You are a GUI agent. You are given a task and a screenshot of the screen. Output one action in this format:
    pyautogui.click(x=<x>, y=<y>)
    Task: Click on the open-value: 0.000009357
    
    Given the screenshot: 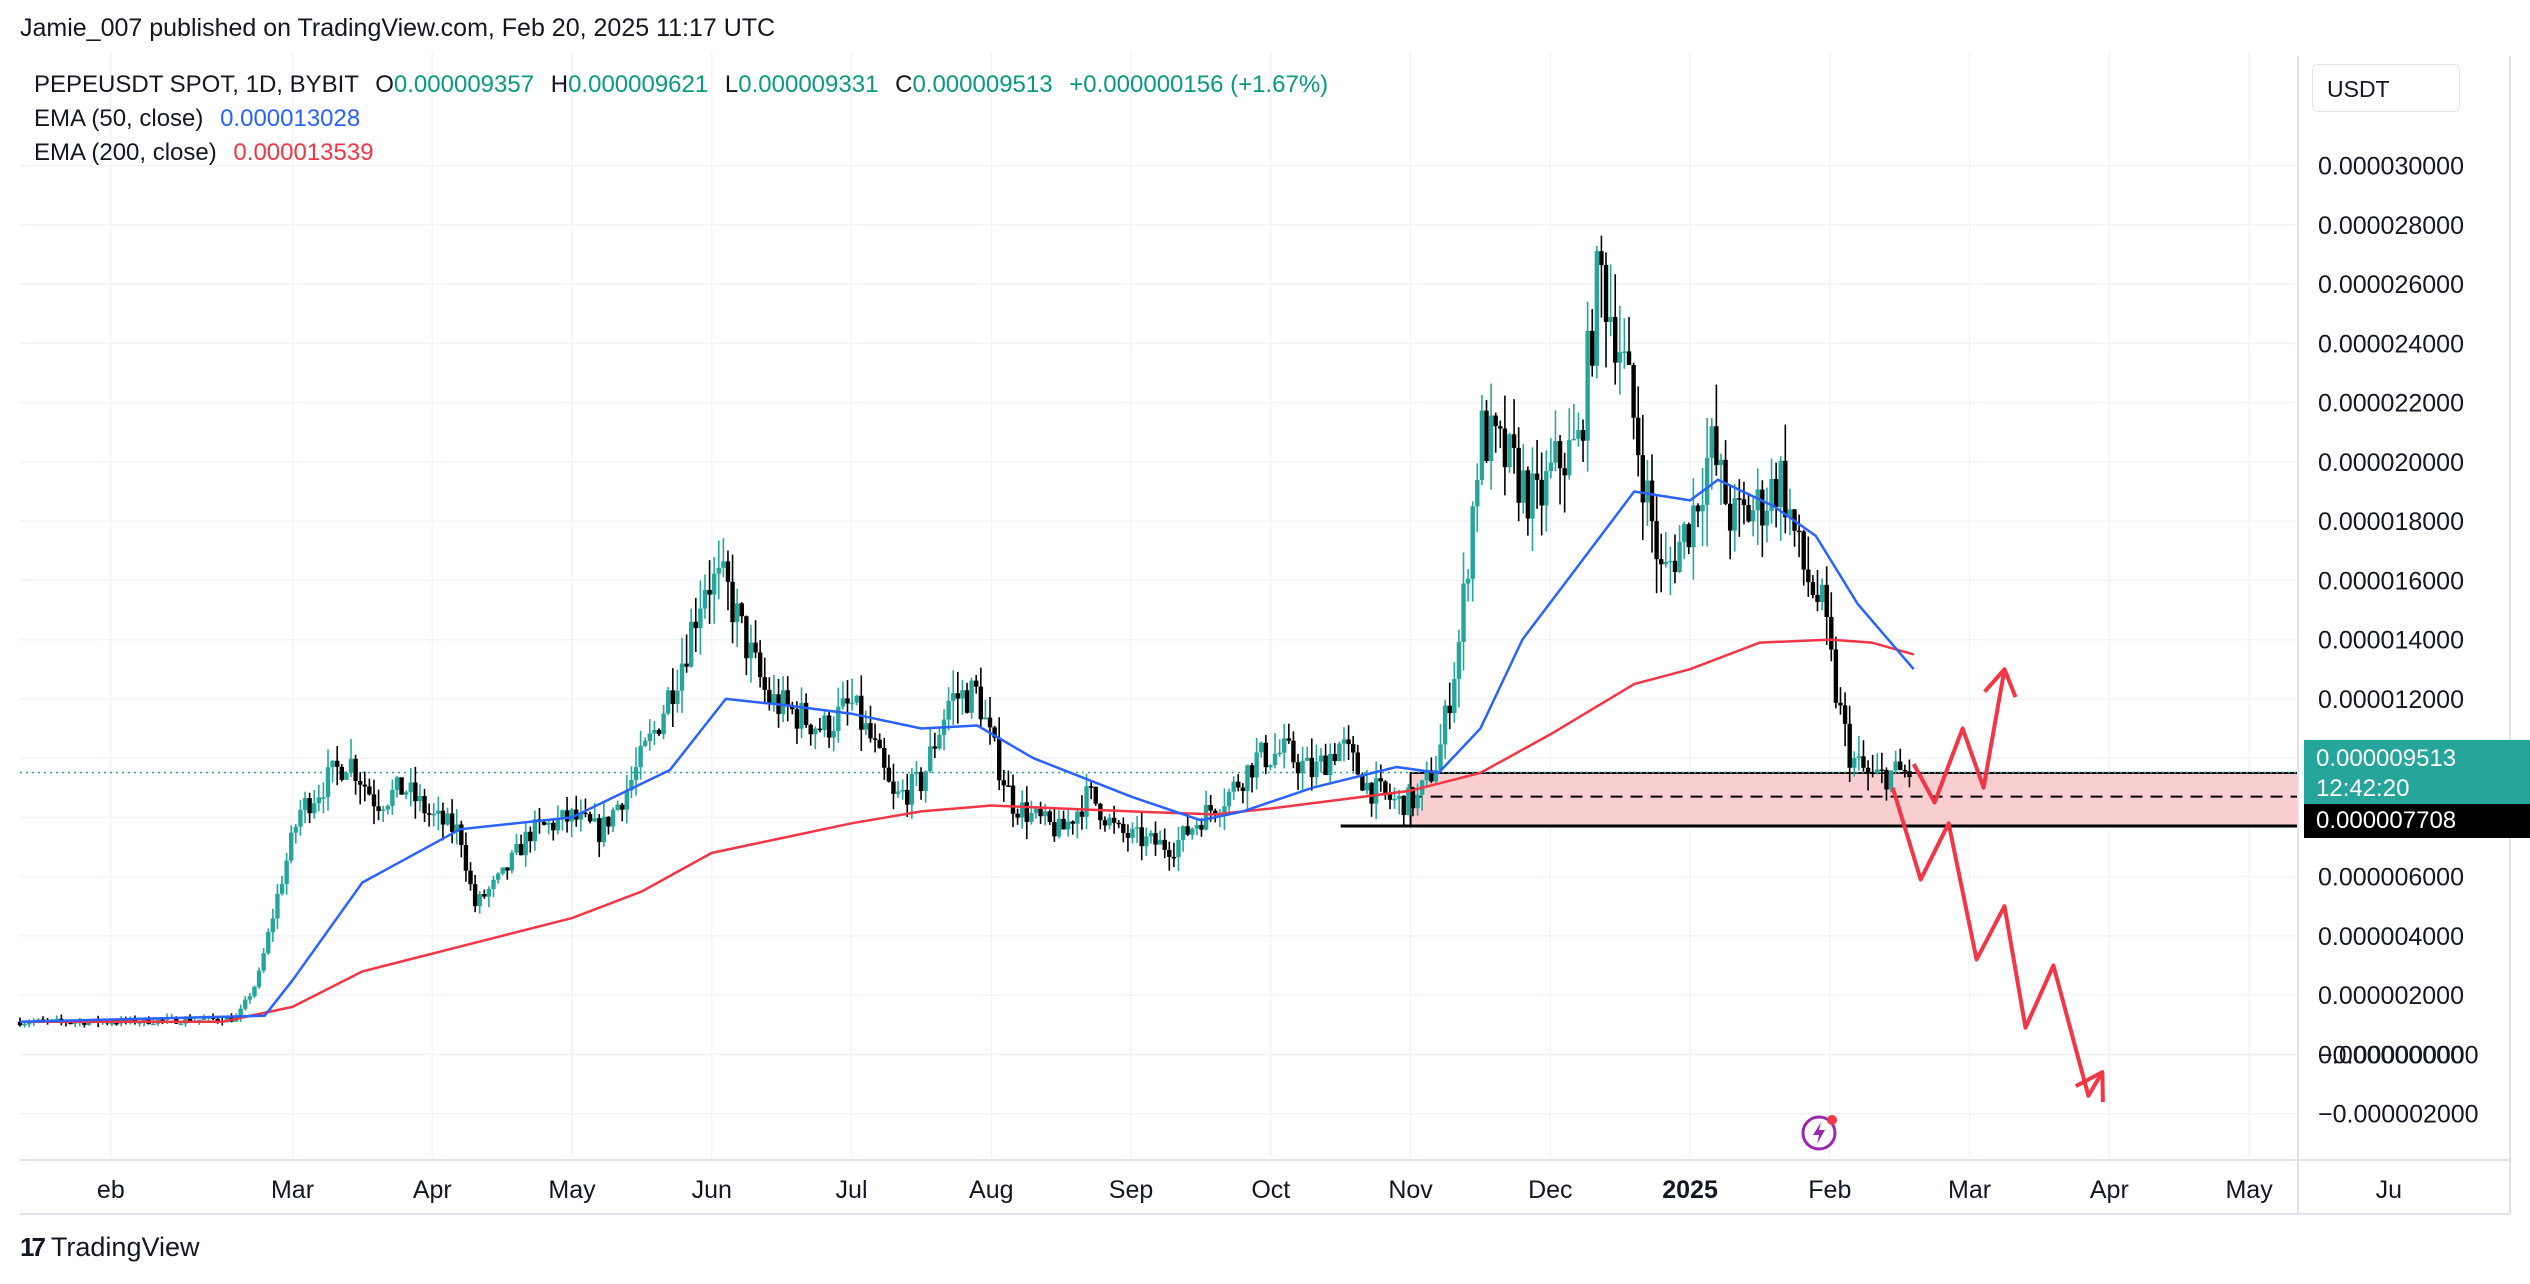 What is the action you would take?
    pyautogui.click(x=464, y=84)
    